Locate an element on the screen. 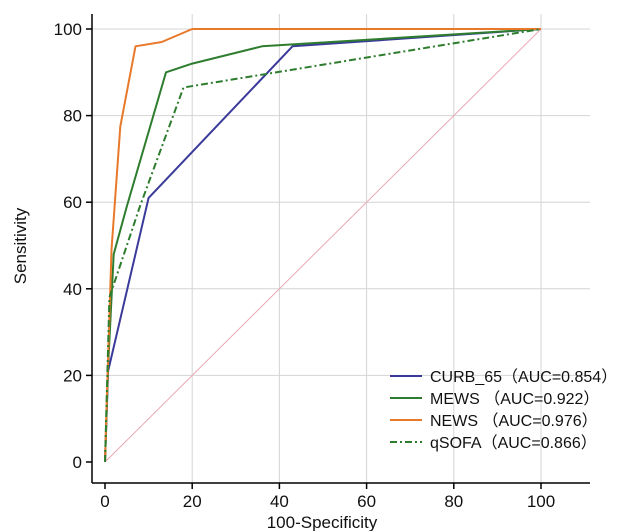 The height and width of the screenshot is (531, 639). x-tick-label: 80 is located at coordinates (453, 501).